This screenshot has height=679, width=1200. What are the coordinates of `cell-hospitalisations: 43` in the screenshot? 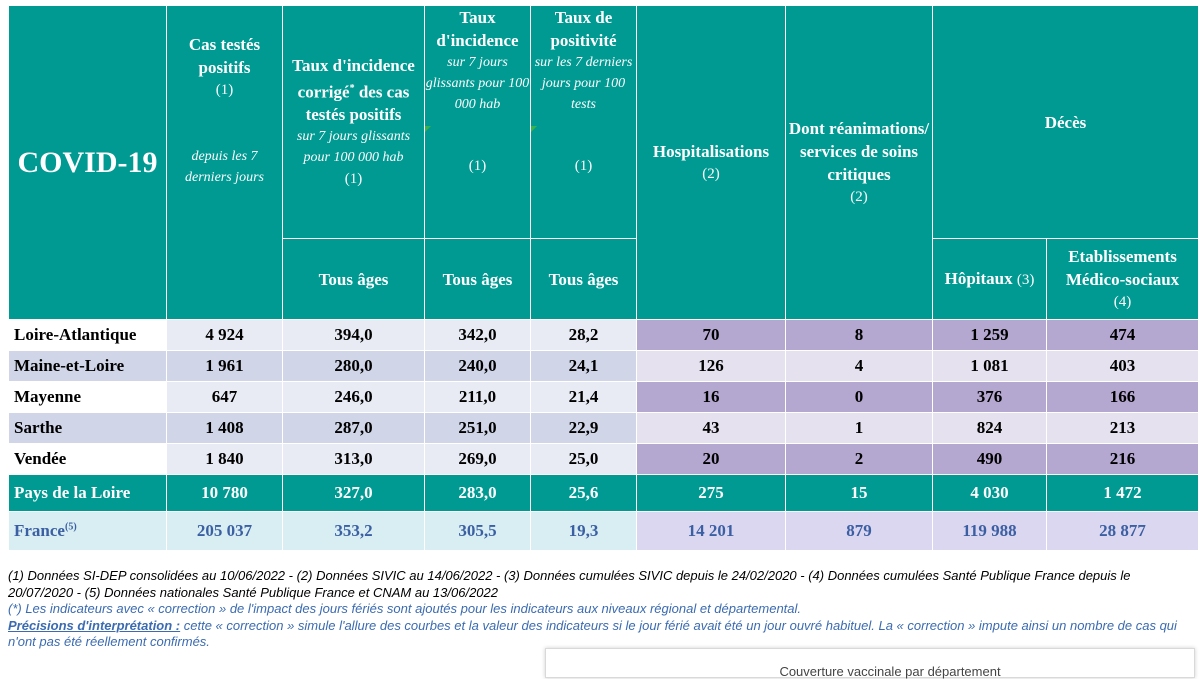 It's located at (711, 428).